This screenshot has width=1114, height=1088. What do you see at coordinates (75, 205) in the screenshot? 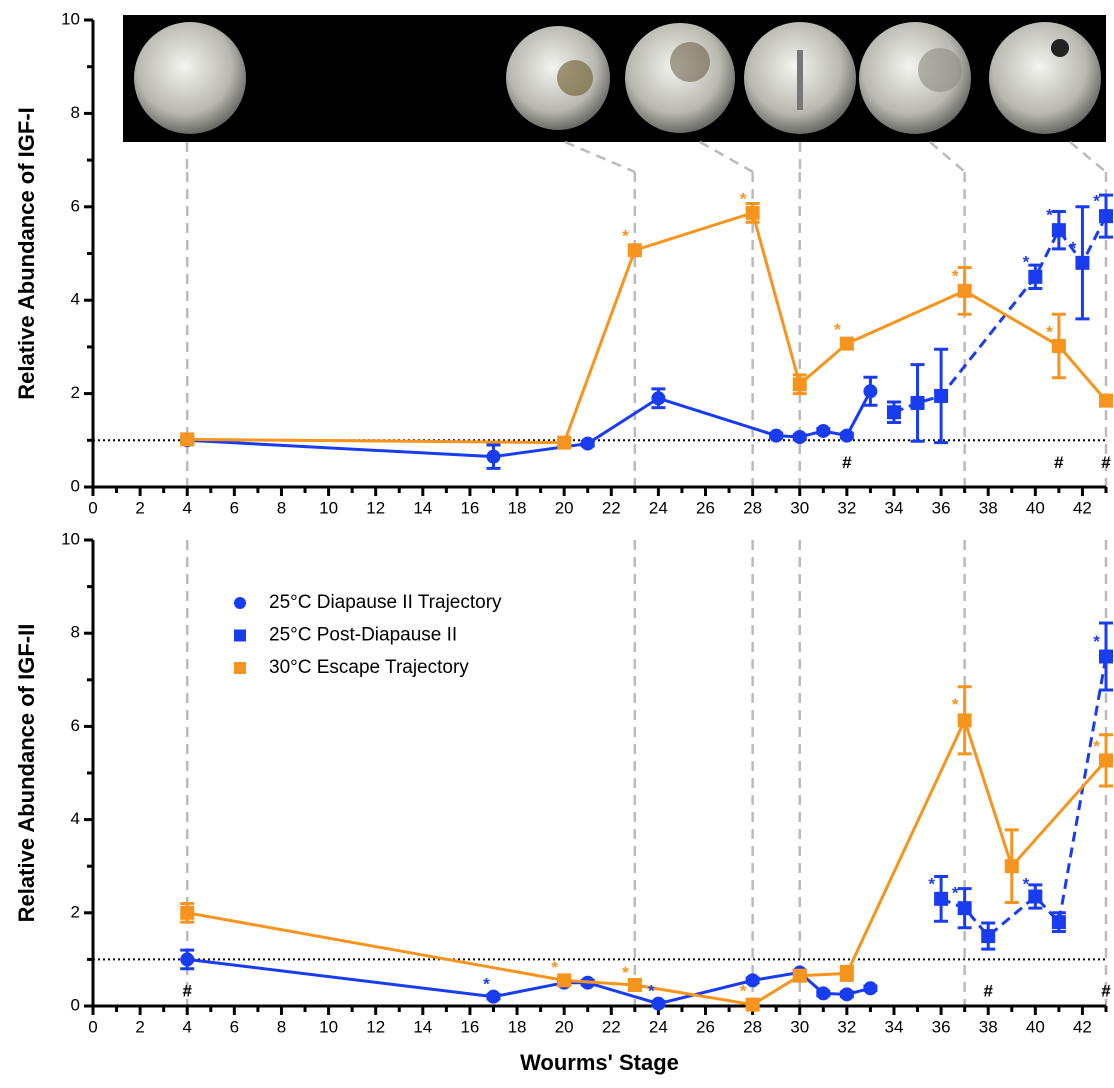
I see `y-tick-label: 6` at bounding box center [75, 205].